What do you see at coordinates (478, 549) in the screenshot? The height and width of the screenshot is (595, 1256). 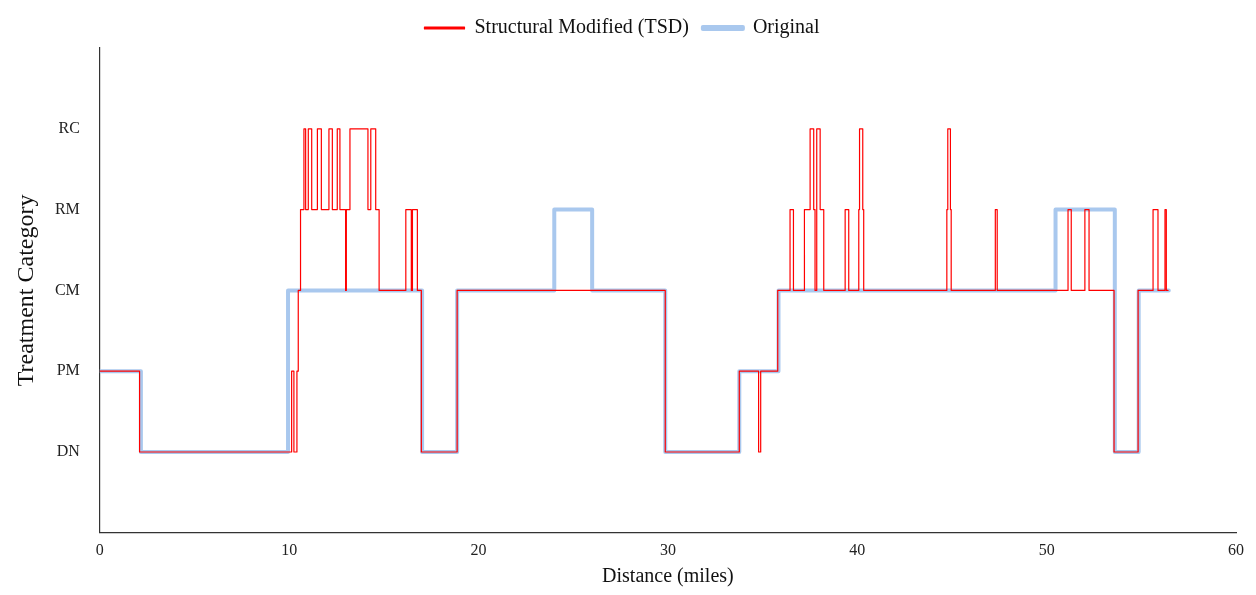 I see `x-tick-label: 20` at bounding box center [478, 549].